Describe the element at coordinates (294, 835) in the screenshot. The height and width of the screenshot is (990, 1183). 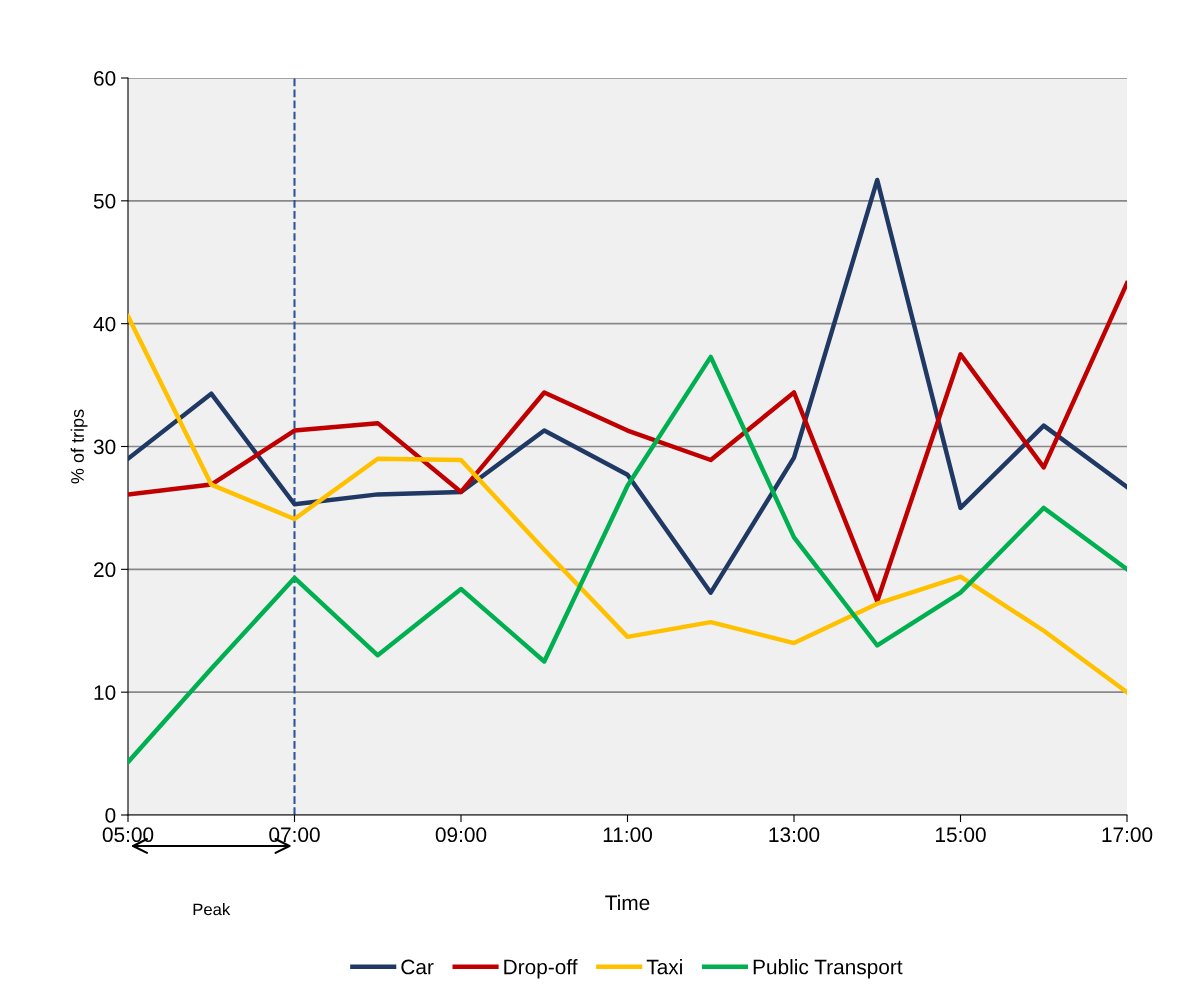
I see `x-tick-label: 07:00` at that location.